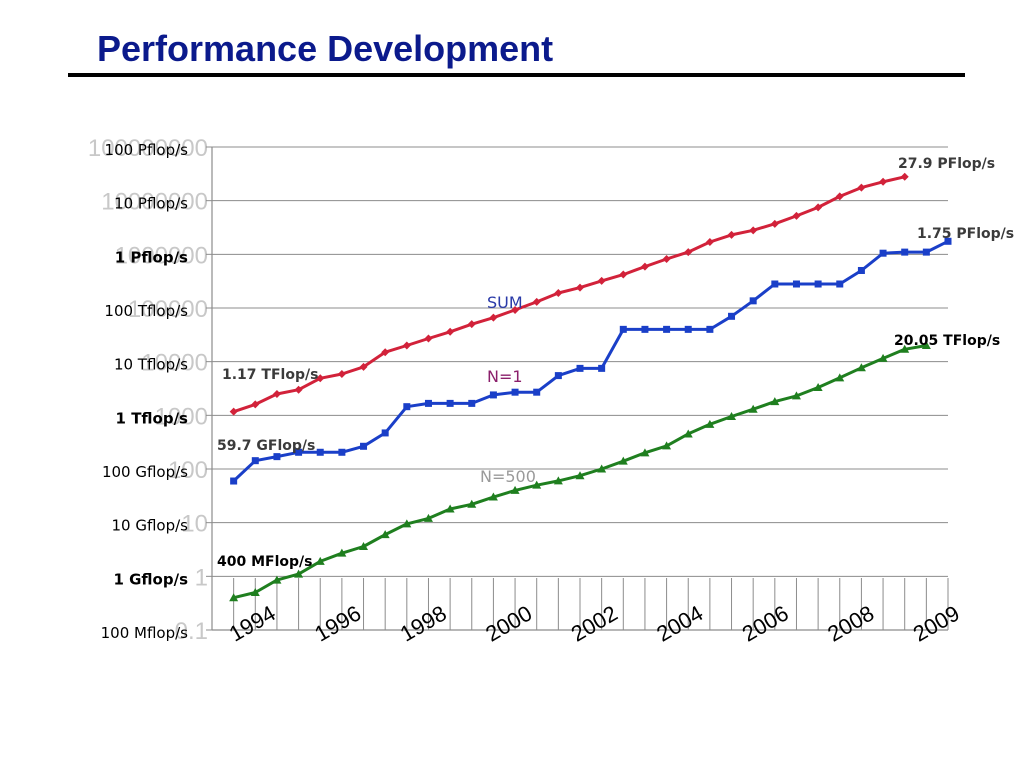  I want to click on y-tick-value: 100000, so click(168, 309).